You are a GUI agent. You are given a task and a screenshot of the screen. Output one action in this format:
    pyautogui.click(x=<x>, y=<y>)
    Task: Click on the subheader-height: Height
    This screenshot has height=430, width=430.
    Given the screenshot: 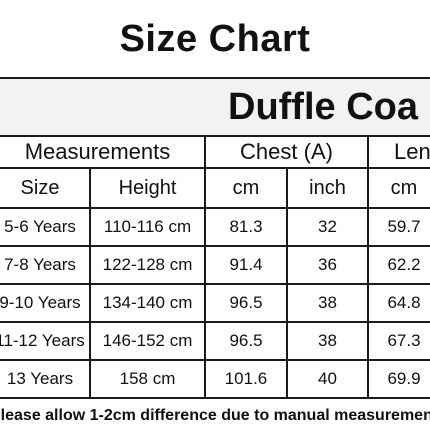 What is the action you would take?
    pyautogui.click(x=147, y=187)
    